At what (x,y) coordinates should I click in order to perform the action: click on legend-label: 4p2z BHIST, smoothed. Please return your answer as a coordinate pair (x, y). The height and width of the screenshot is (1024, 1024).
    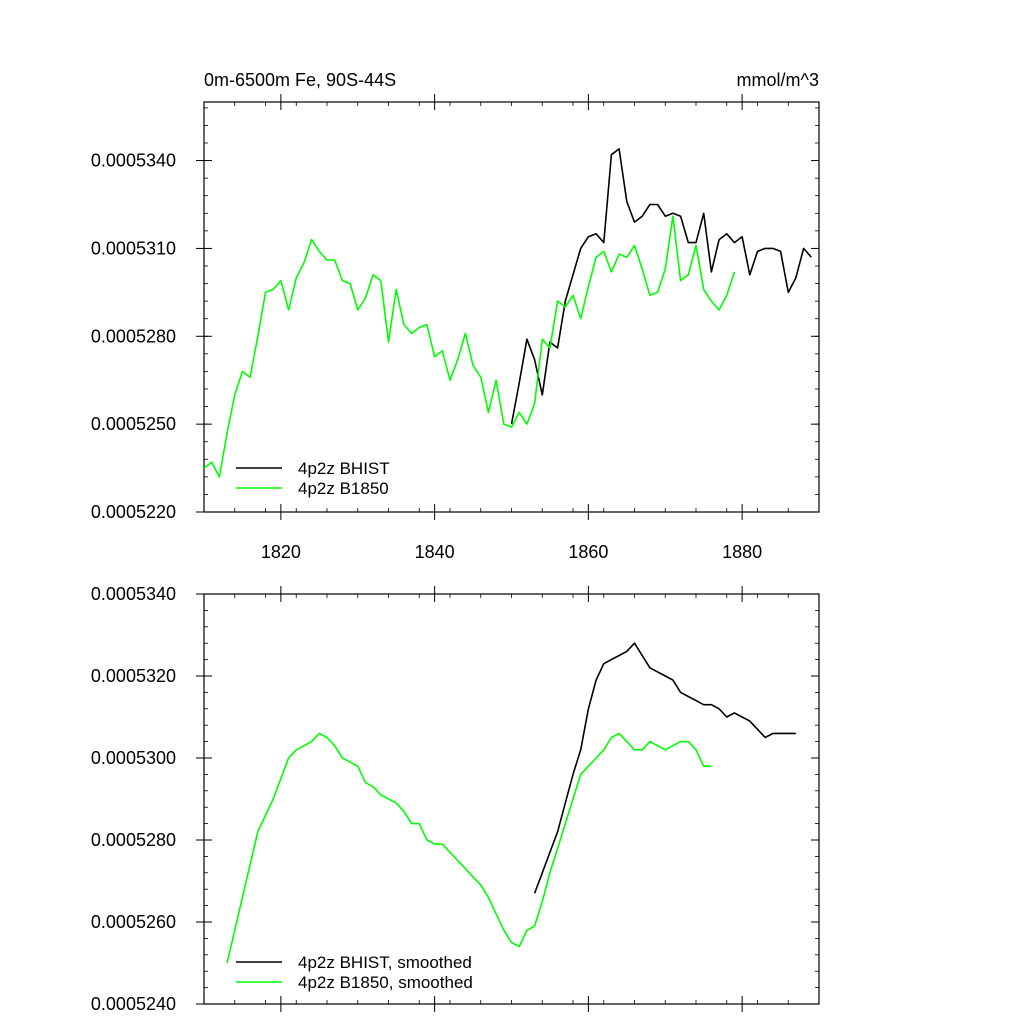
    Looking at the image, I should click on (385, 962).